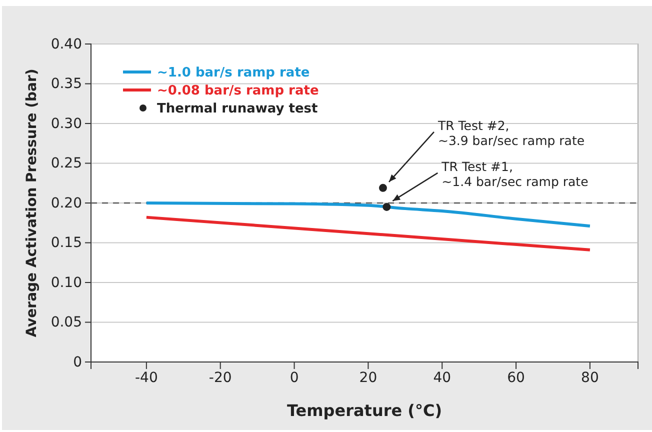 This screenshot has height=432, width=652. Describe the element at coordinates (32, 203) in the screenshot. I see `y-axis-title: Average Activation Pressure (bar)` at that location.